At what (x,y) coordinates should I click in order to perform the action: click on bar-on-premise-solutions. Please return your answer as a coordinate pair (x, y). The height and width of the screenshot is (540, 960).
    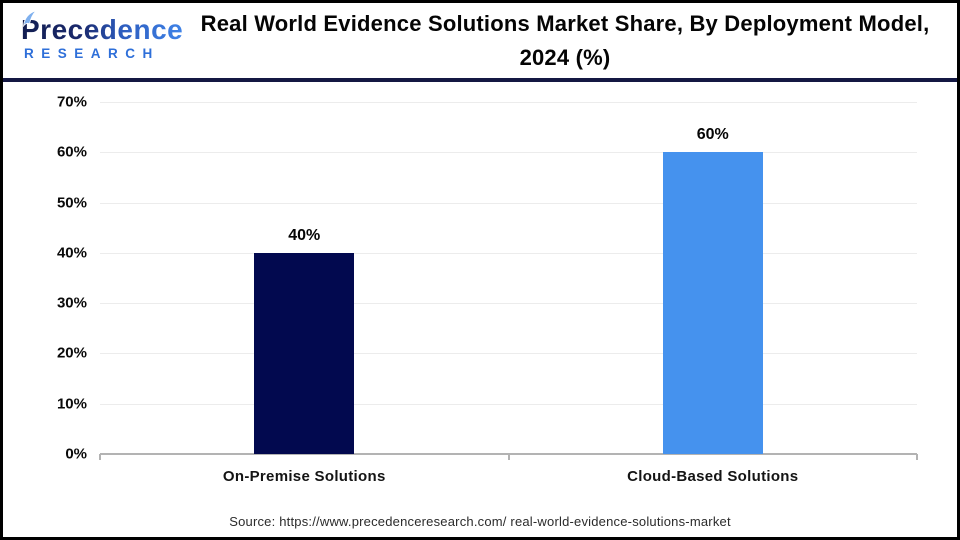
    Looking at the image, I should click on (304, 353).